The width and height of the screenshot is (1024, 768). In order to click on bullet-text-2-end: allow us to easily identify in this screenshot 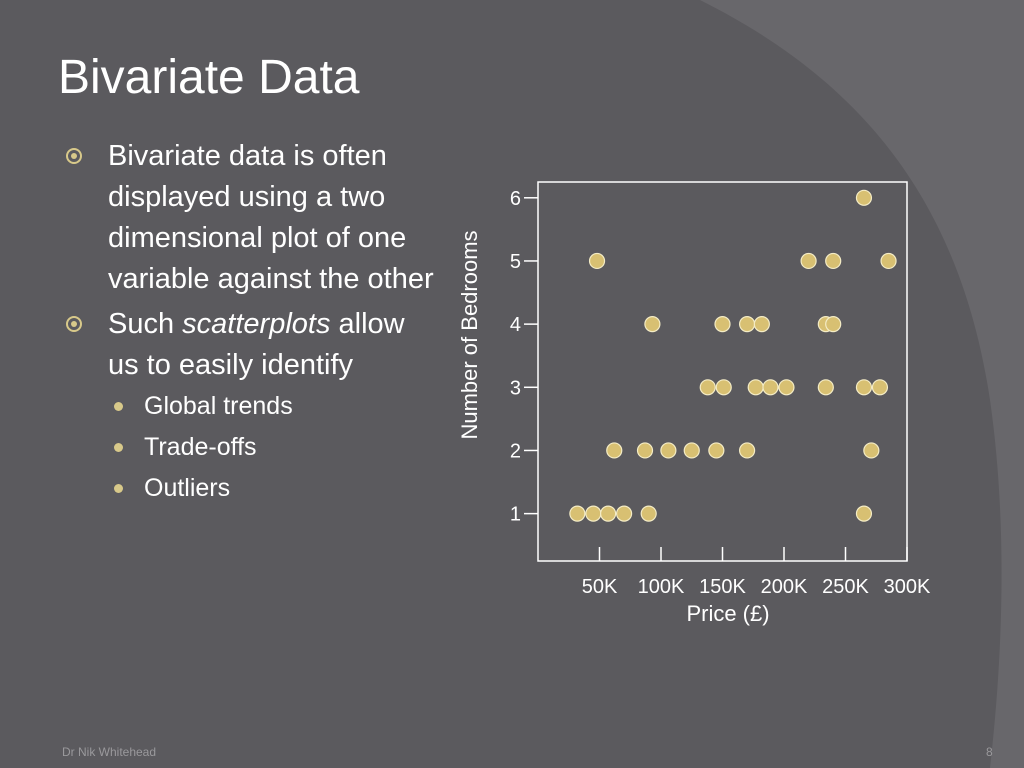, I will do `click(256, 344)`.